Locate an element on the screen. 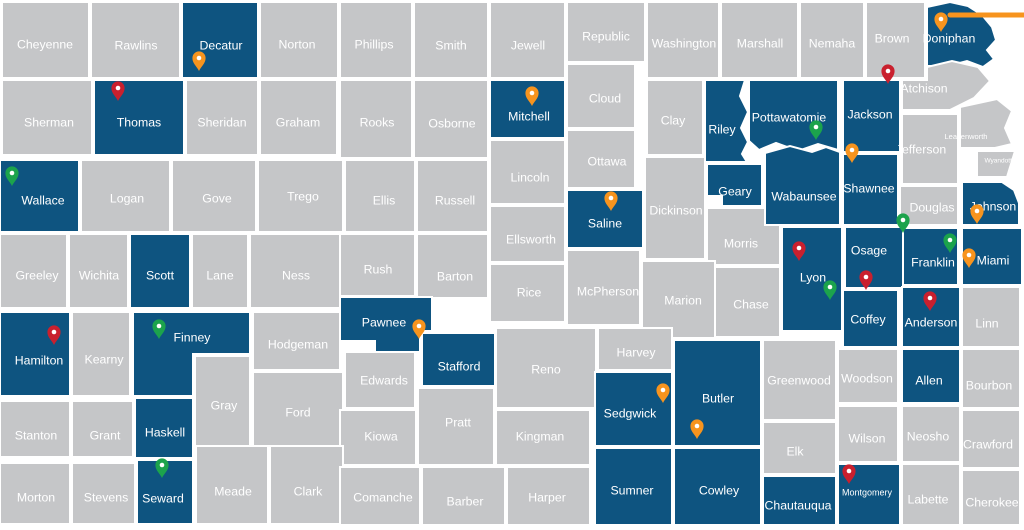  county-hodgeman is located at coordinates (296, 341).